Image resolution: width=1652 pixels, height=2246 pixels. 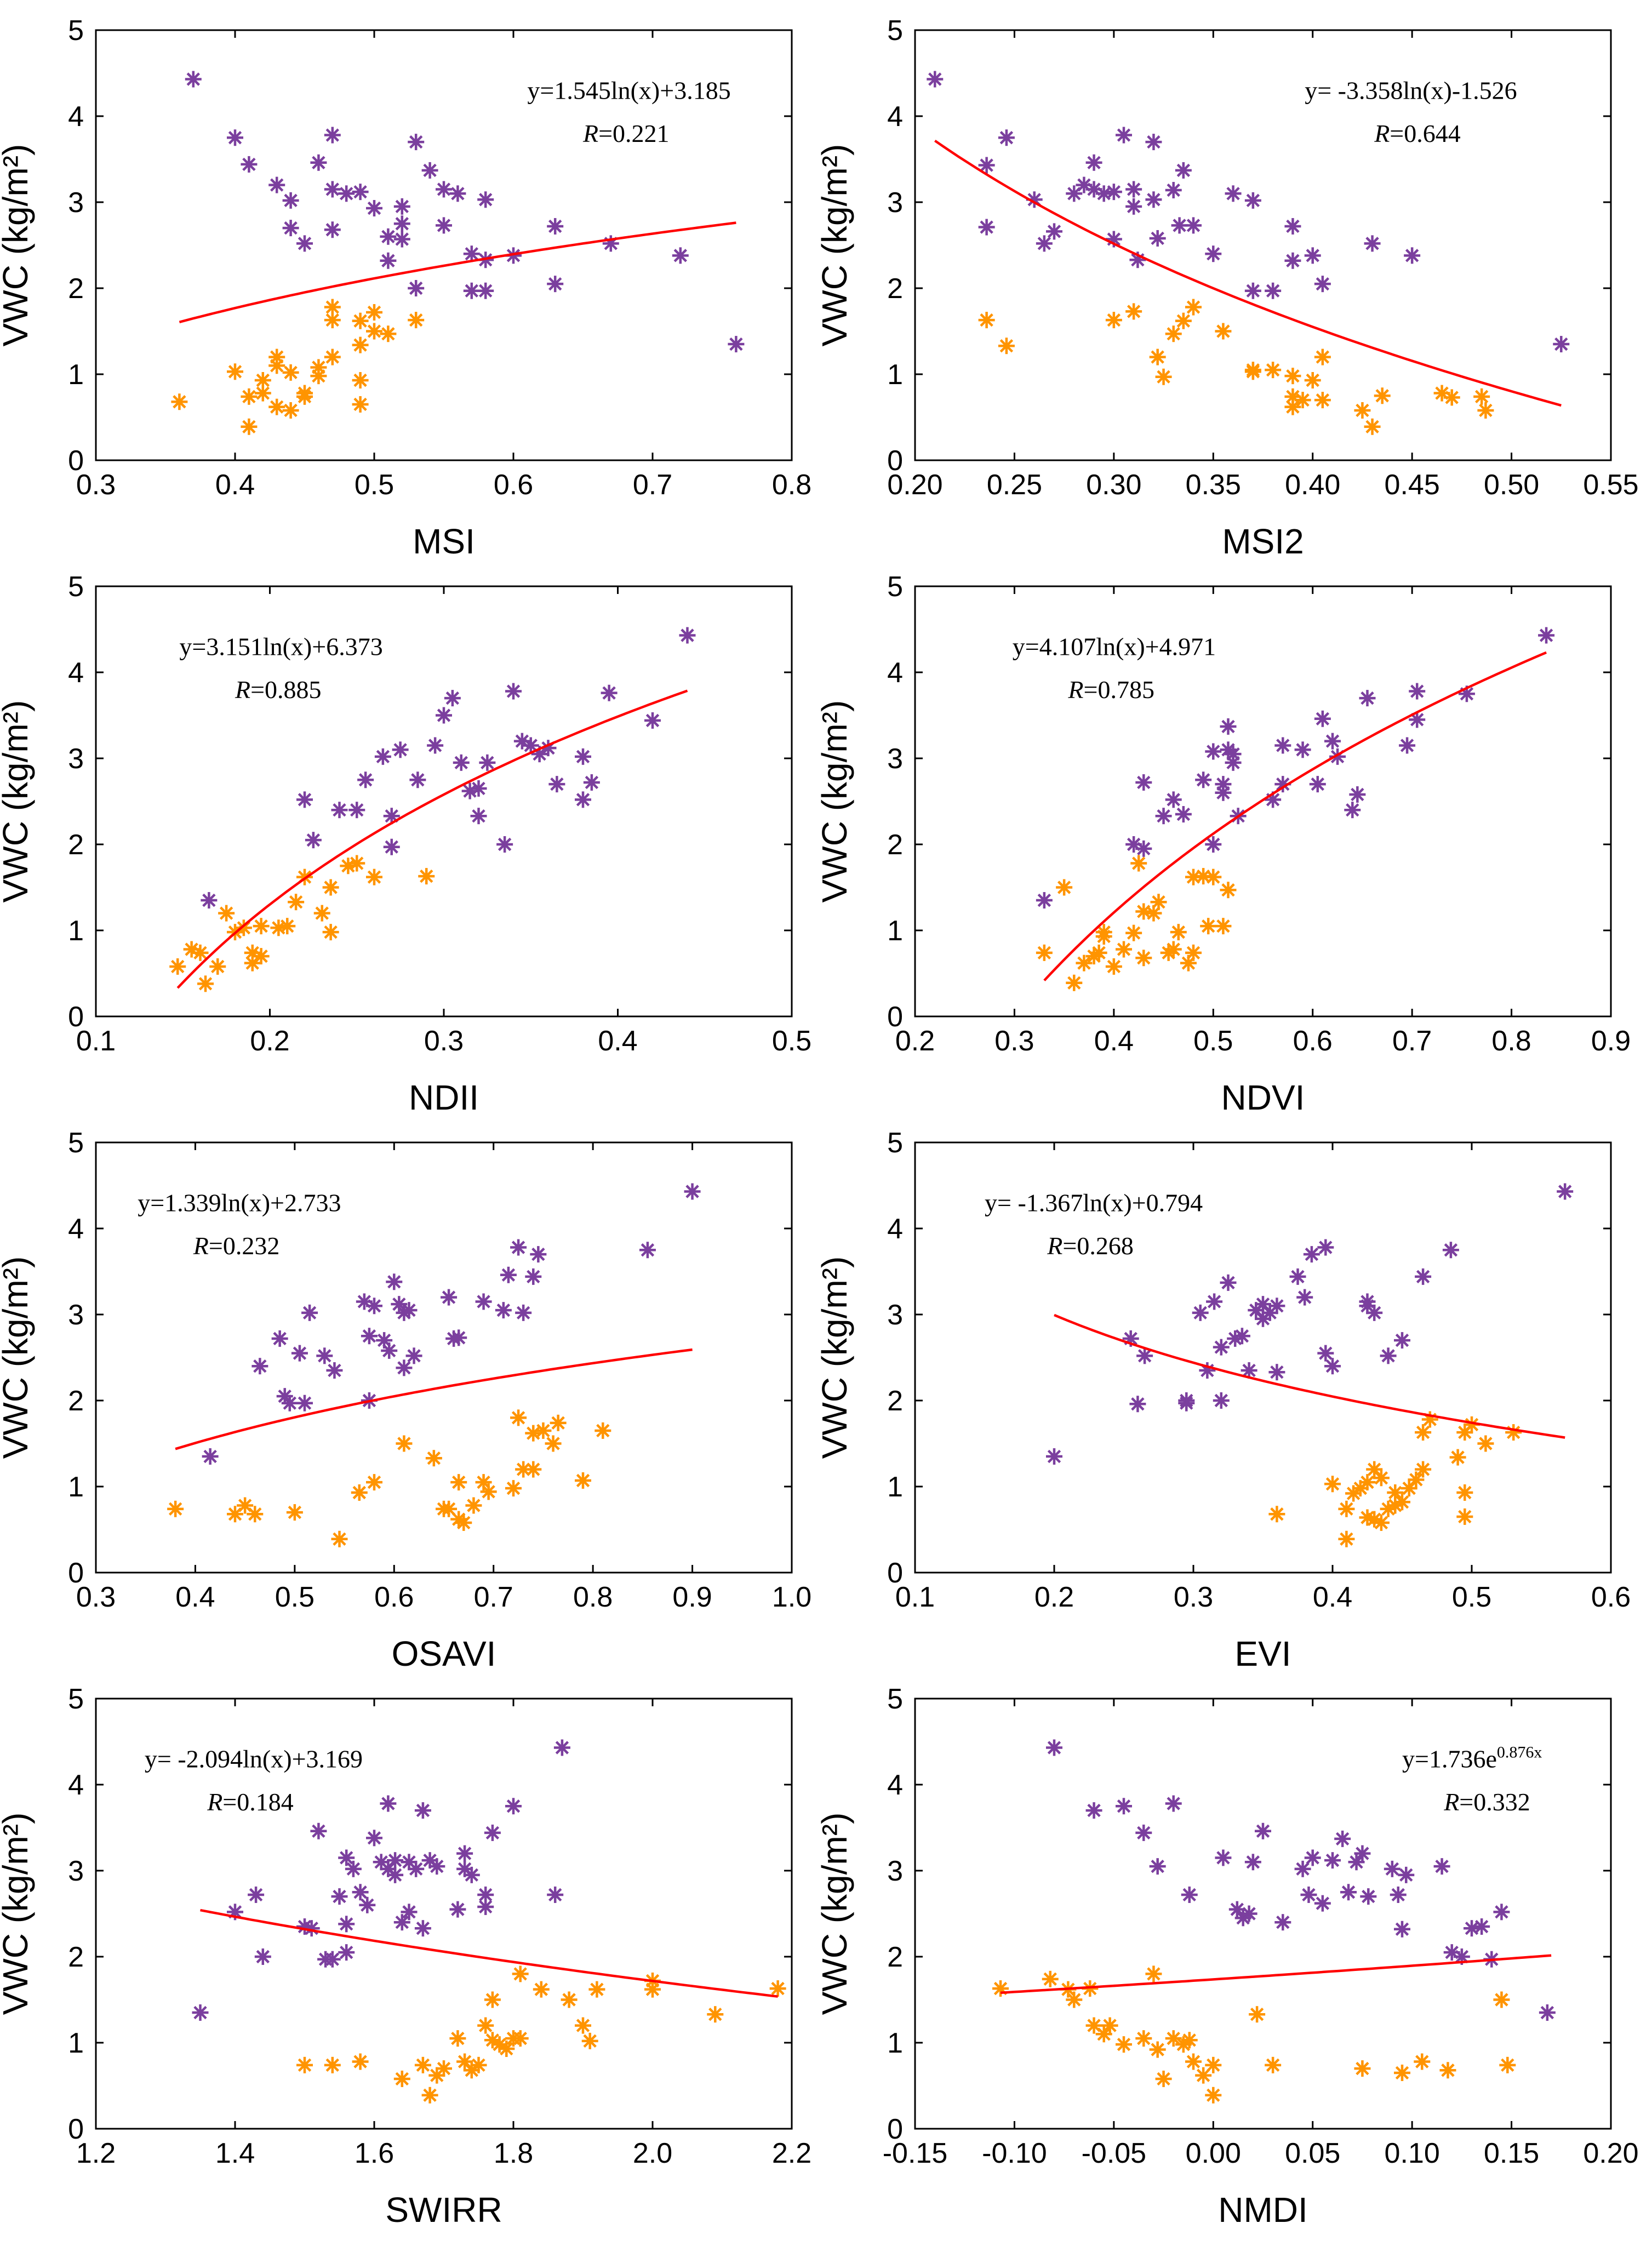 I want to click on x-tick-label: 0.6, so click(x=394, y=1597).